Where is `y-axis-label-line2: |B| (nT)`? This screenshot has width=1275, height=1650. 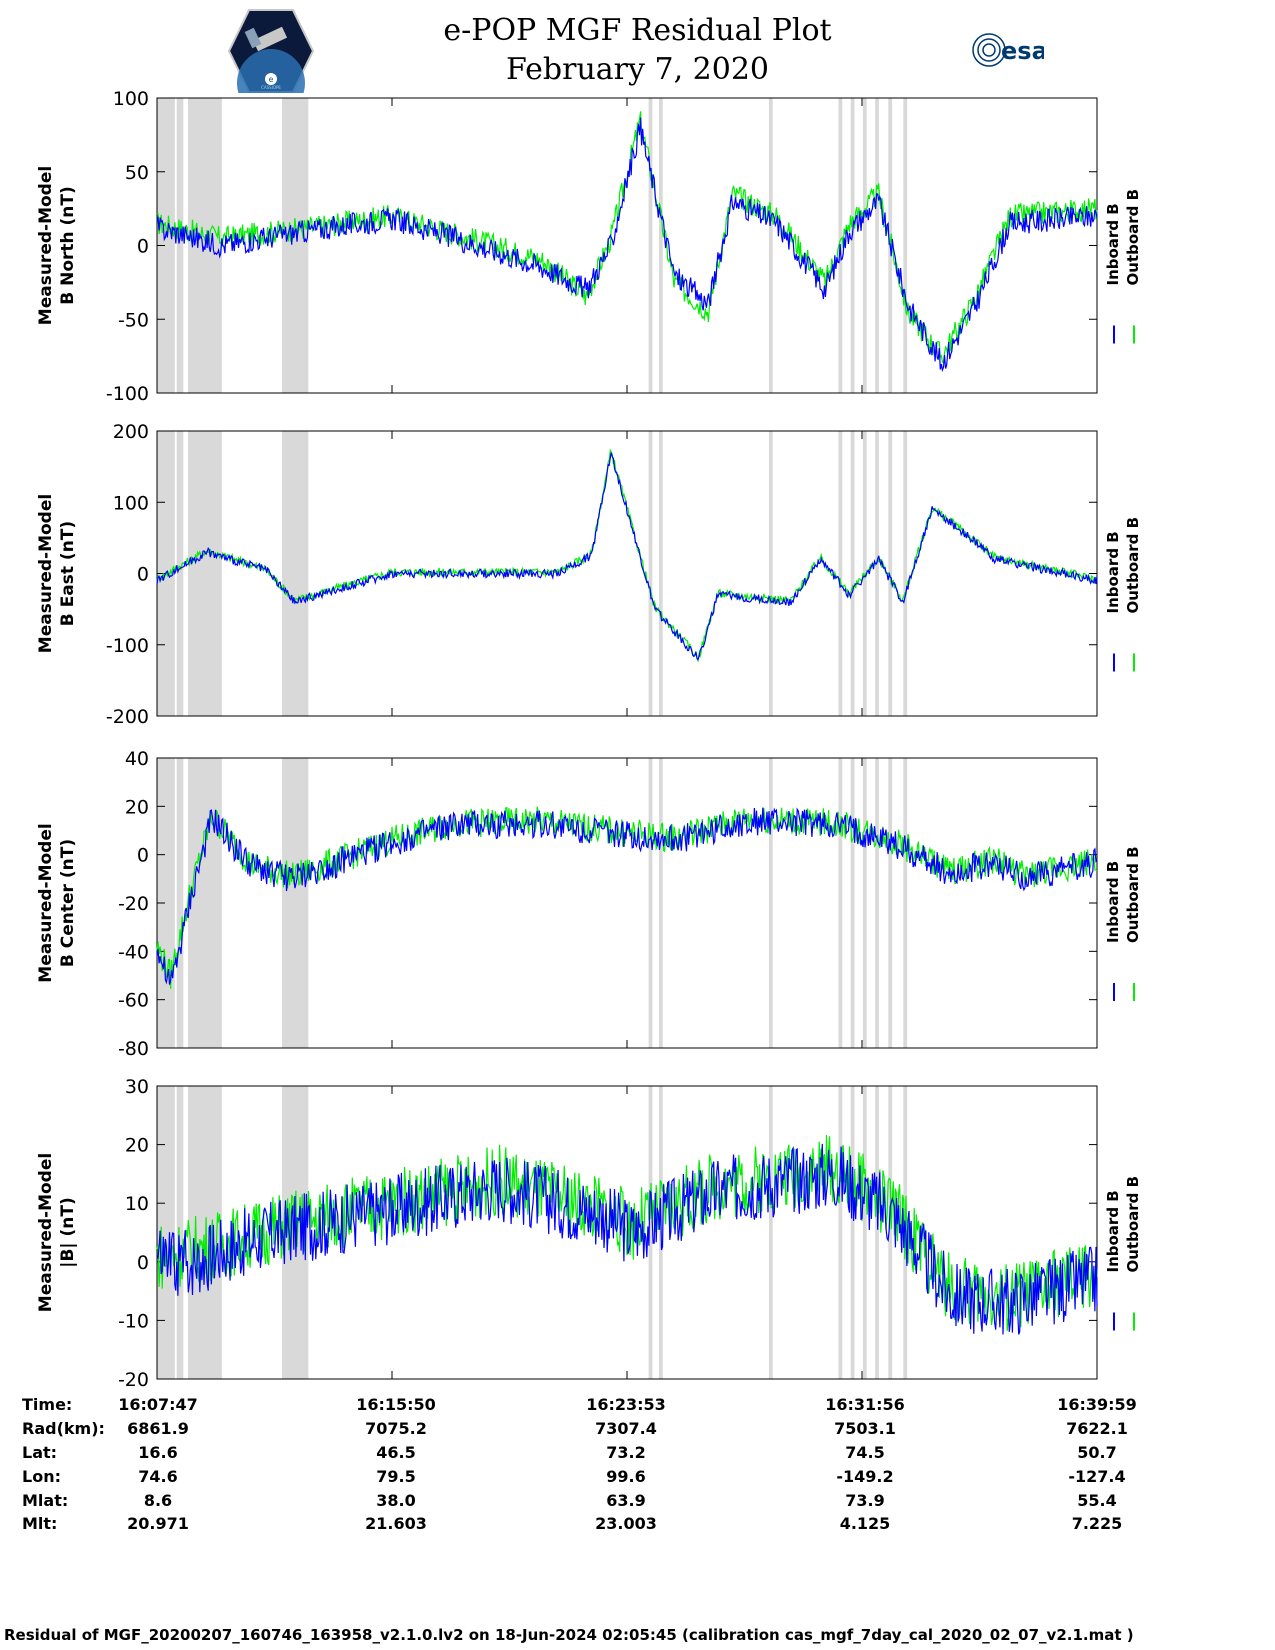
y-axis-label-line2: |B| (nT) is located at coordinates (68, 1232).